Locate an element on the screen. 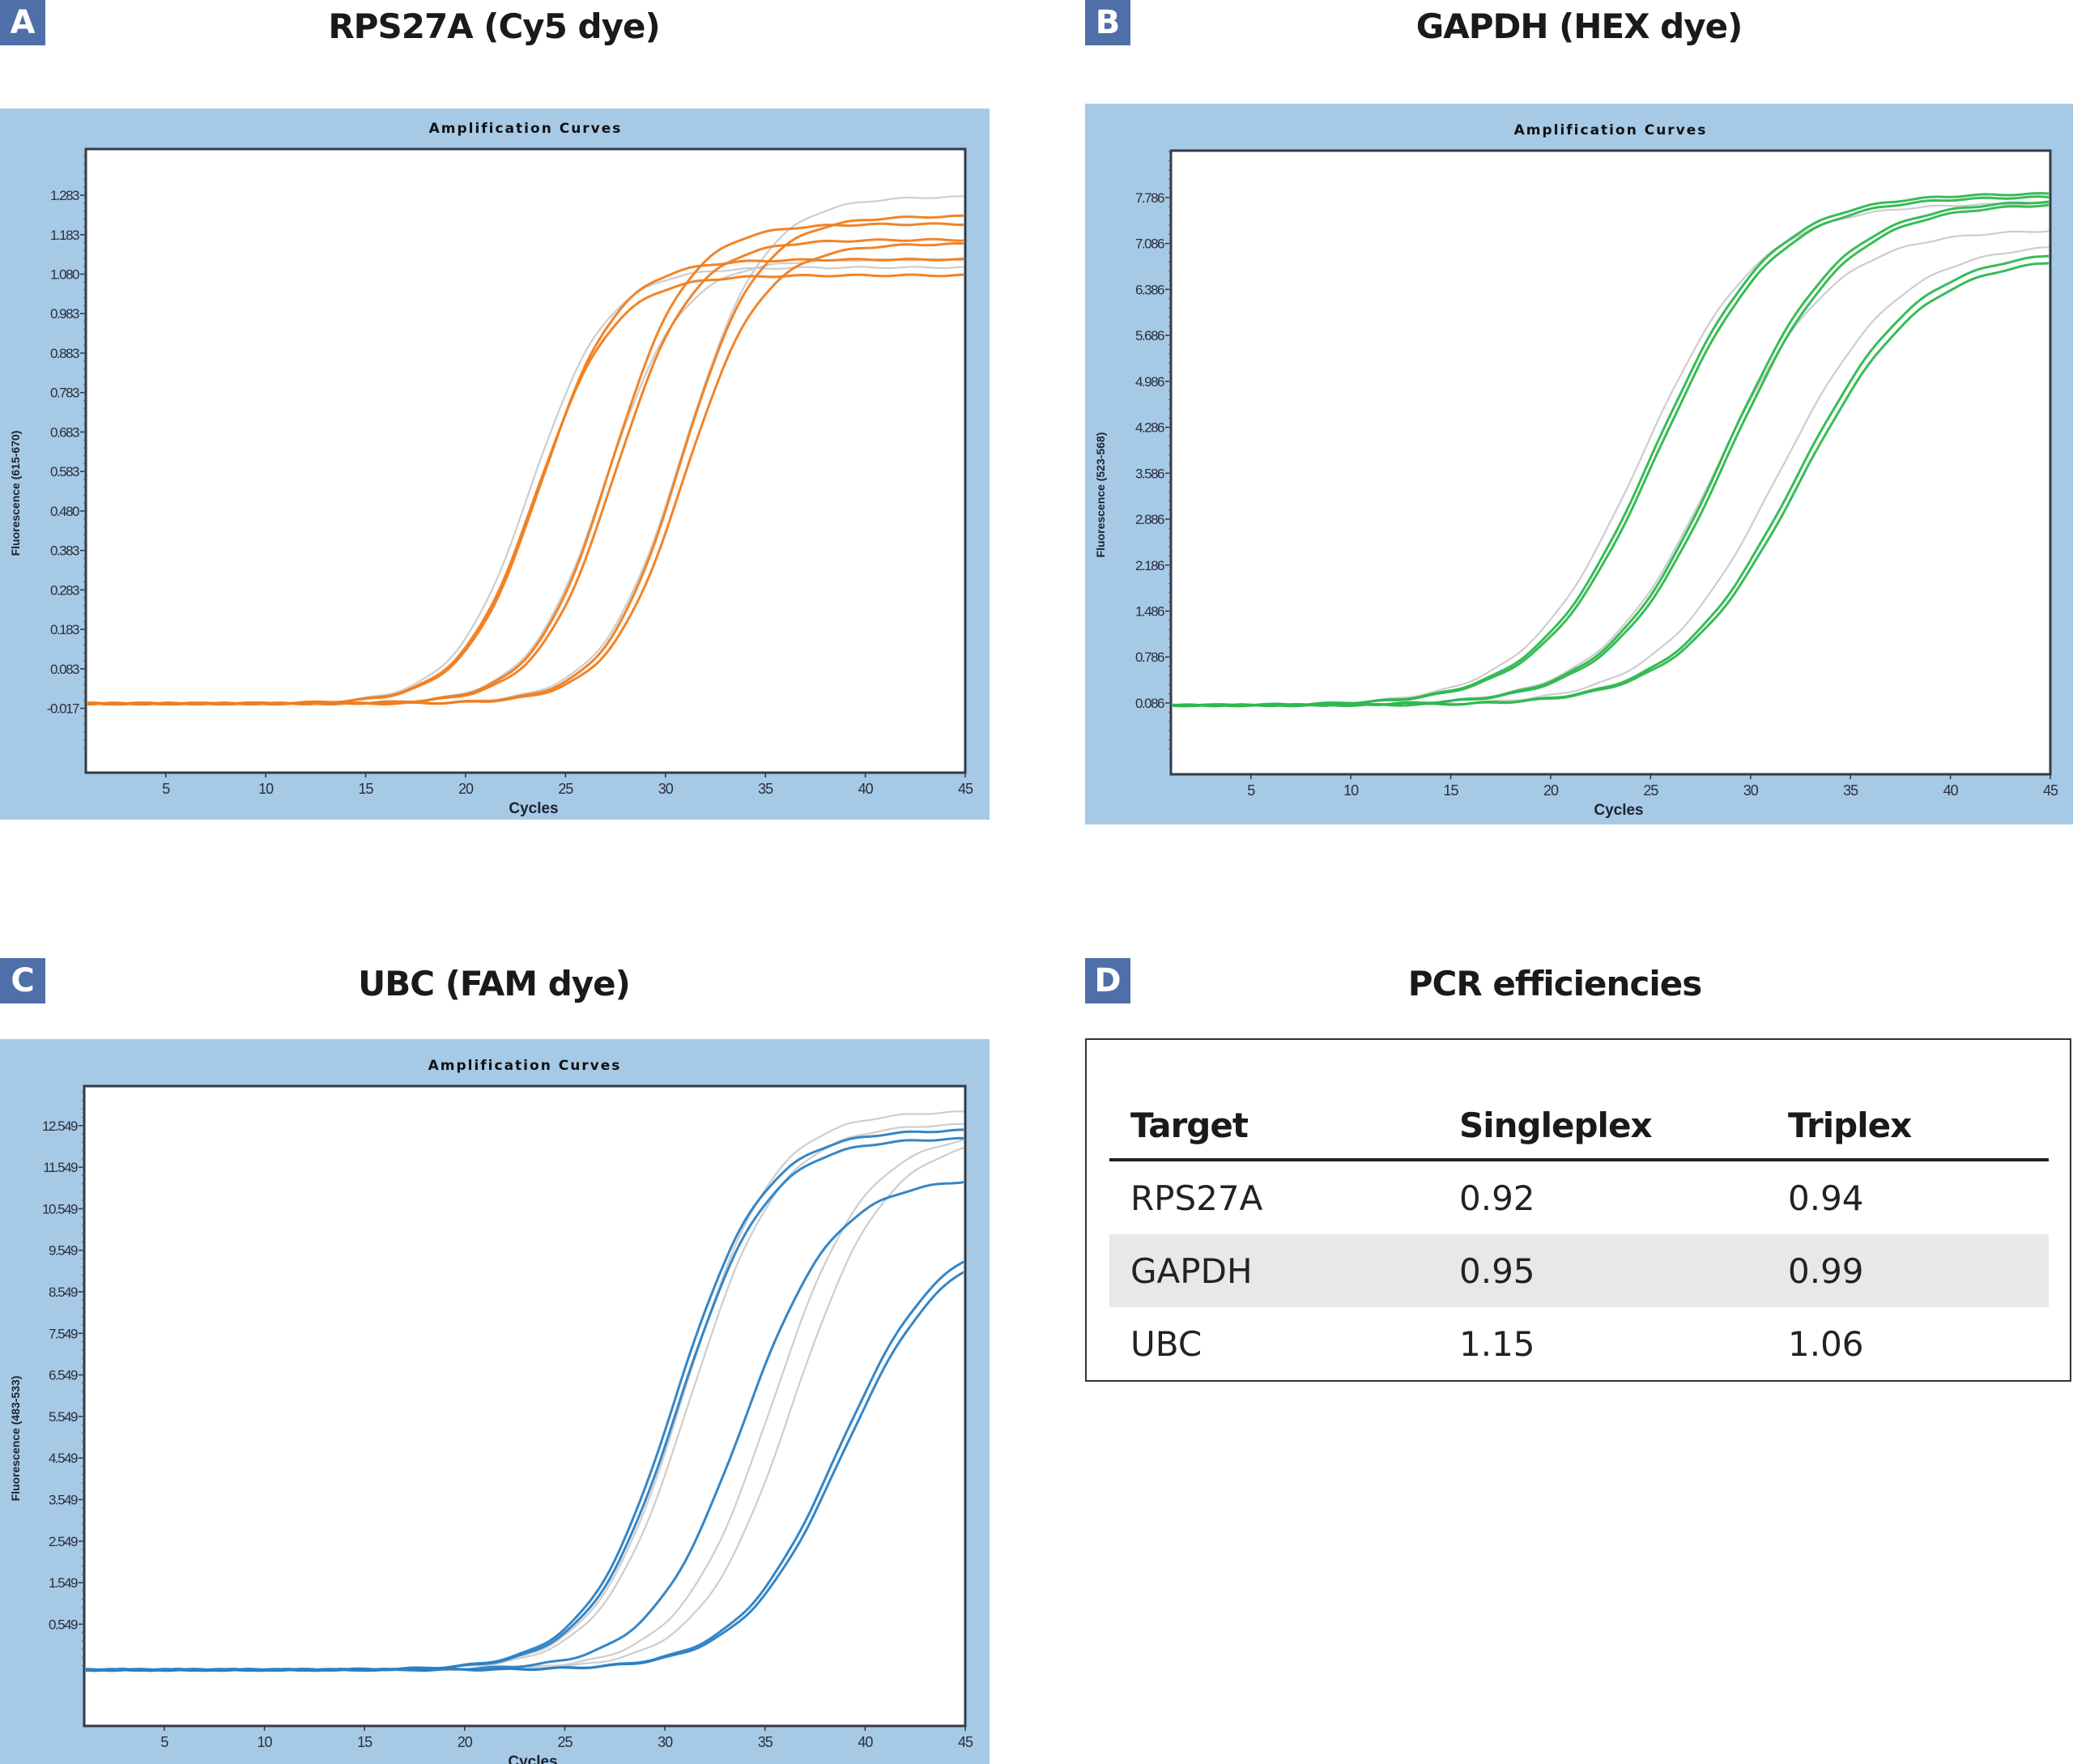 This screenshot has width=2073, height=1764. y-tick-label: 1.183 is located at coordinates (64, 235).